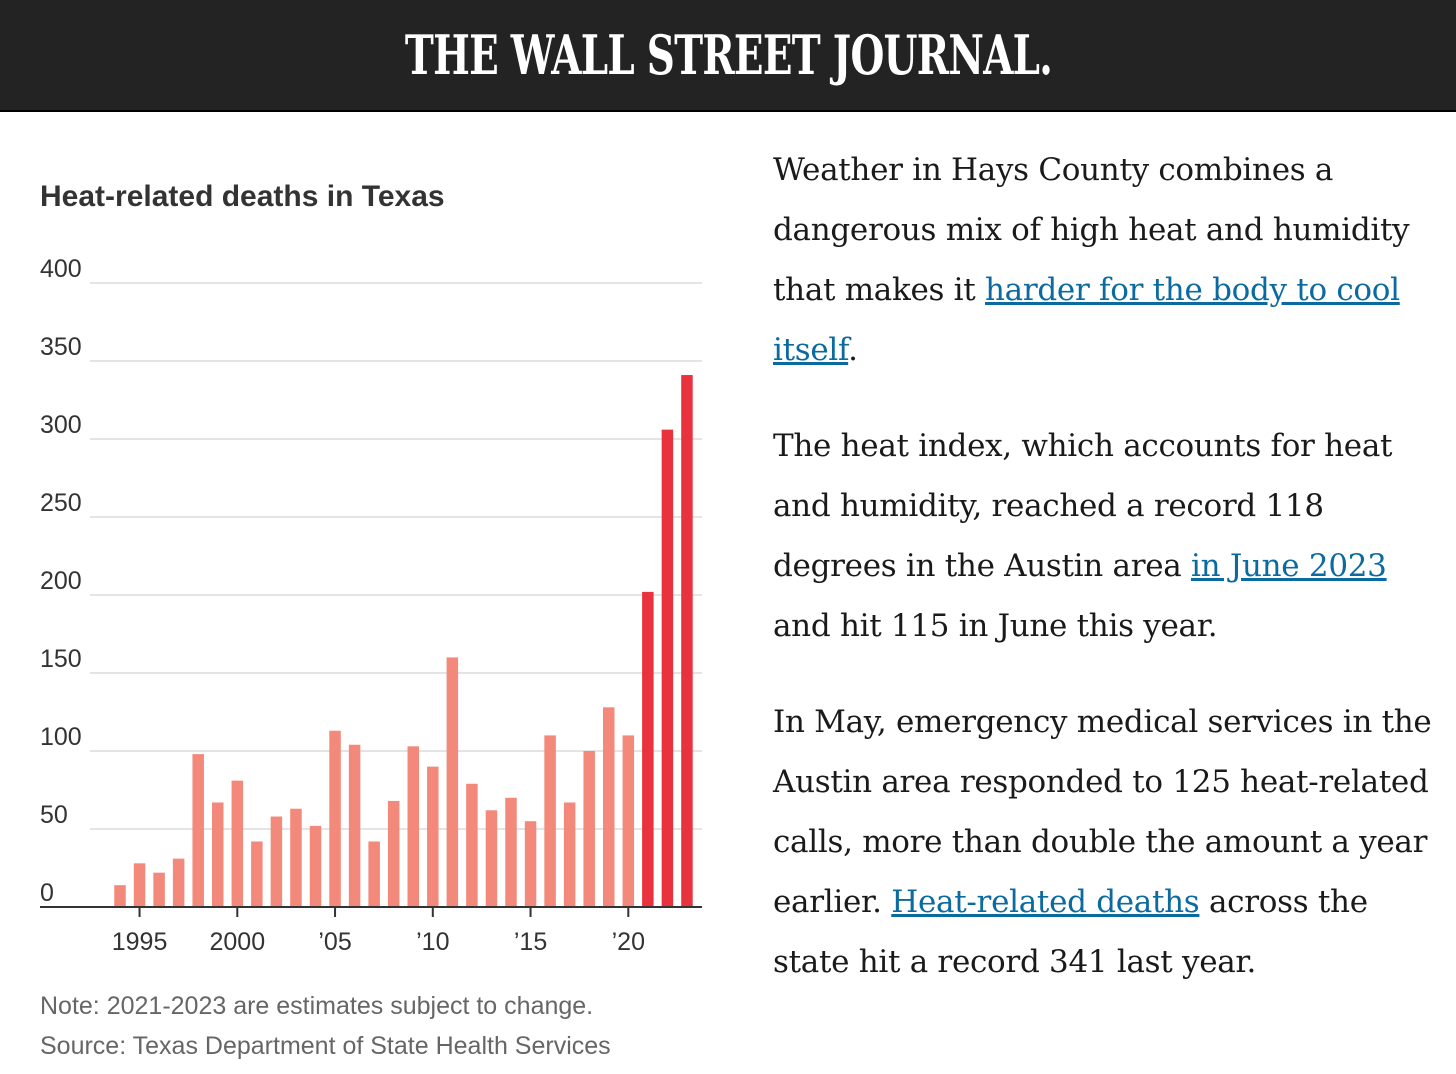 The width and height of the screenshot is (1456, 1074). I want to click on y-tick-label: 200, so click(61, 581).